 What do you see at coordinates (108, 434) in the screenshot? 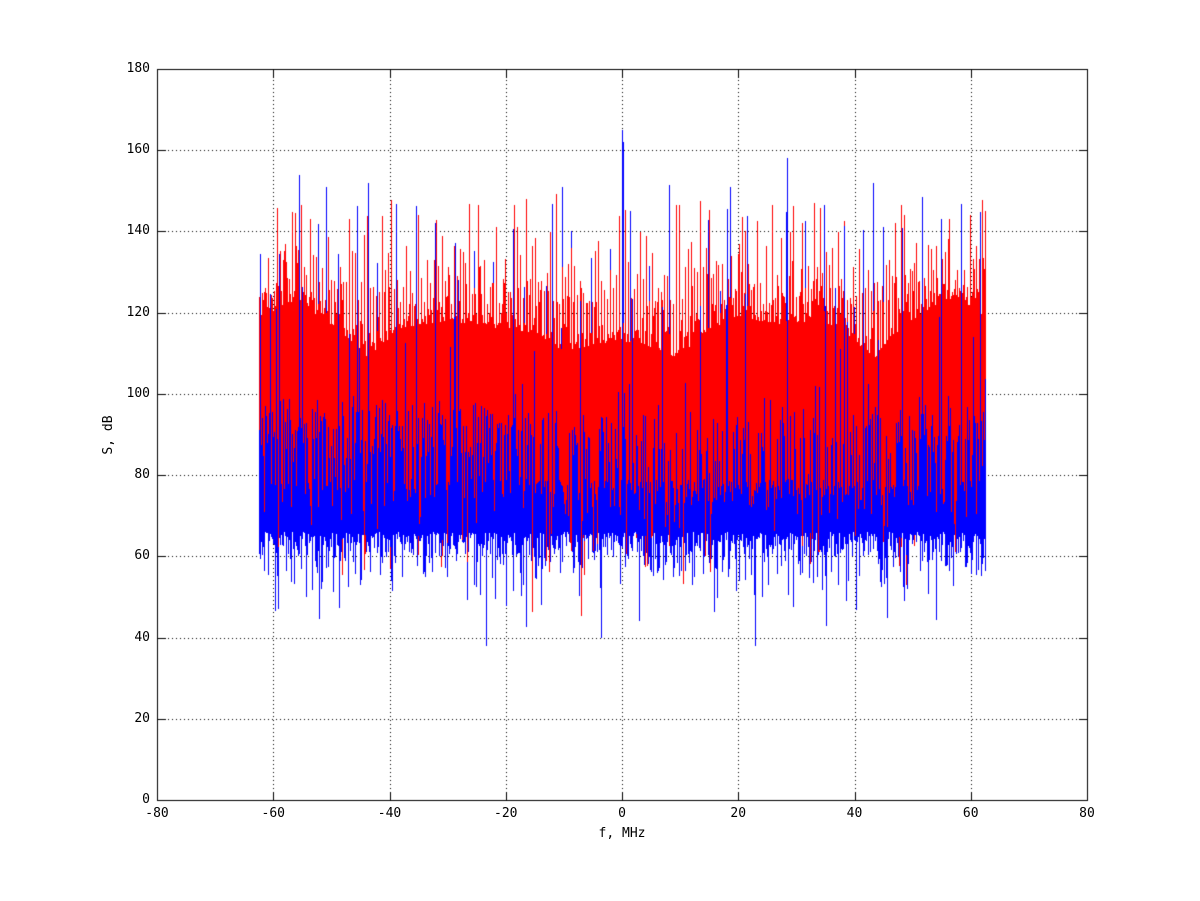
I see `y-axis-label: S, dB` at bounding box center [108, 434].